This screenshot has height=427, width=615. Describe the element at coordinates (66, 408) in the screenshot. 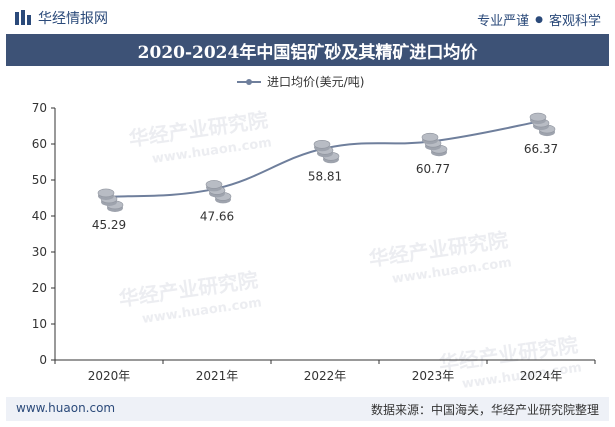

I see `footer-website: www.huaon.com` at that location.